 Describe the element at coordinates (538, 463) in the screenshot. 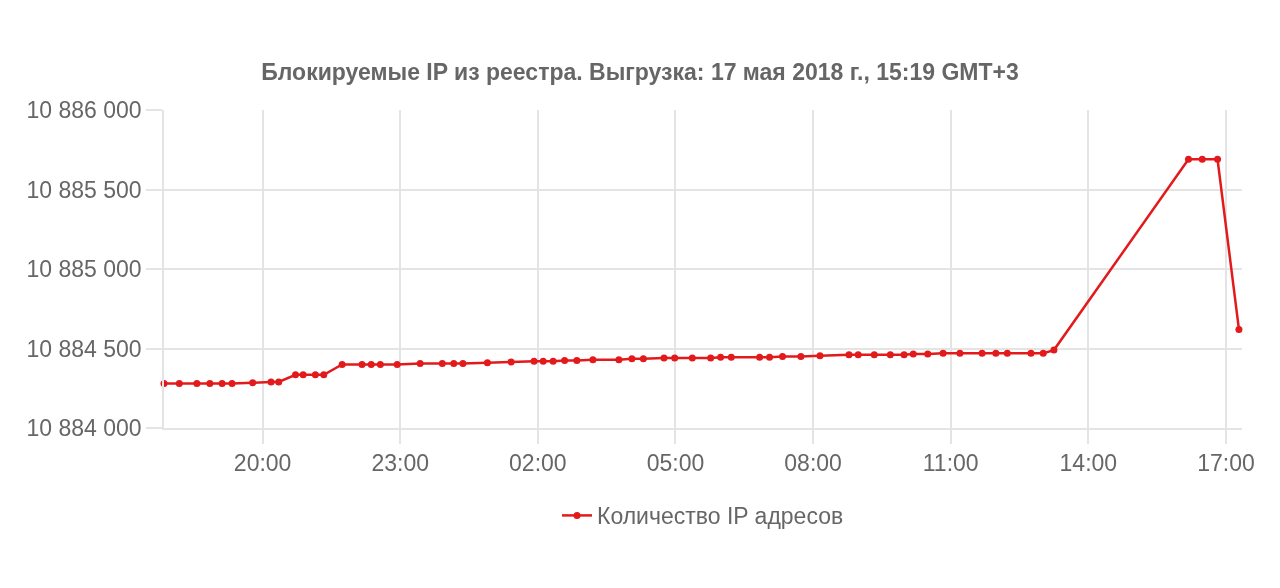

I see `x-tick-label: 02:00` at that location.